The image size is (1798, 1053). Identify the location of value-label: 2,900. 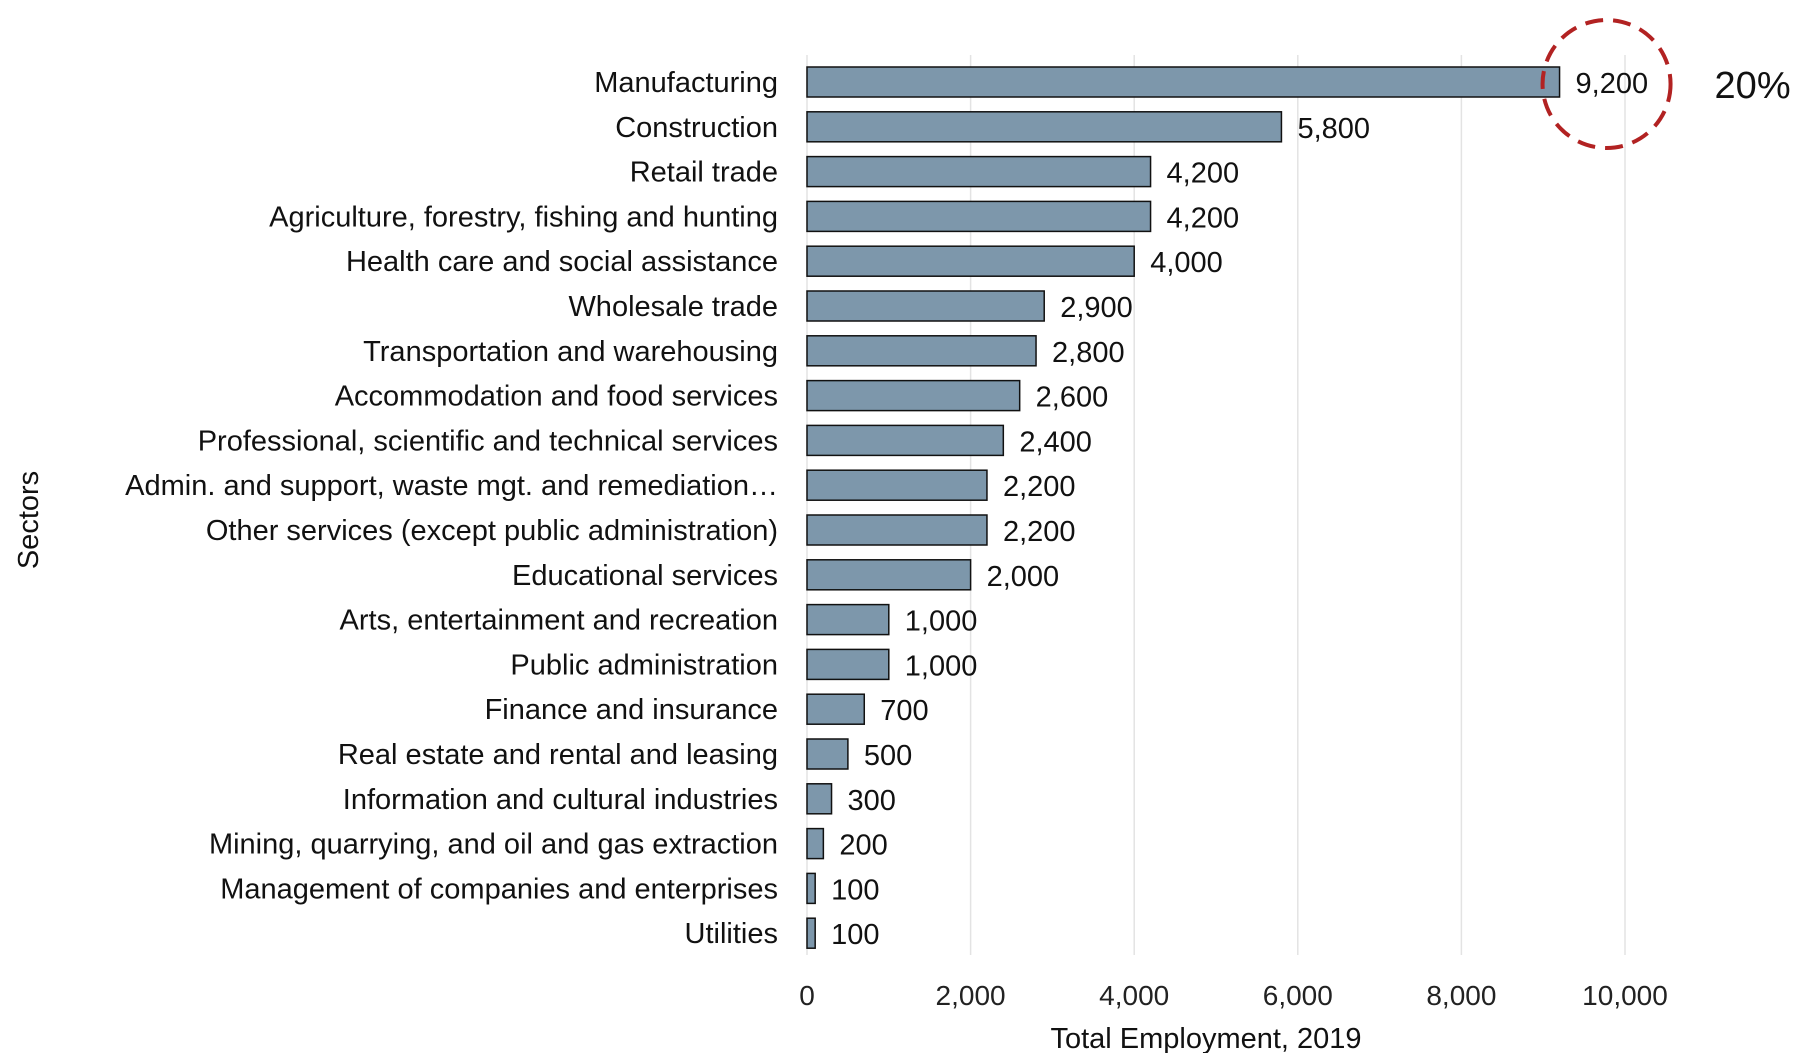
(1096, 308).